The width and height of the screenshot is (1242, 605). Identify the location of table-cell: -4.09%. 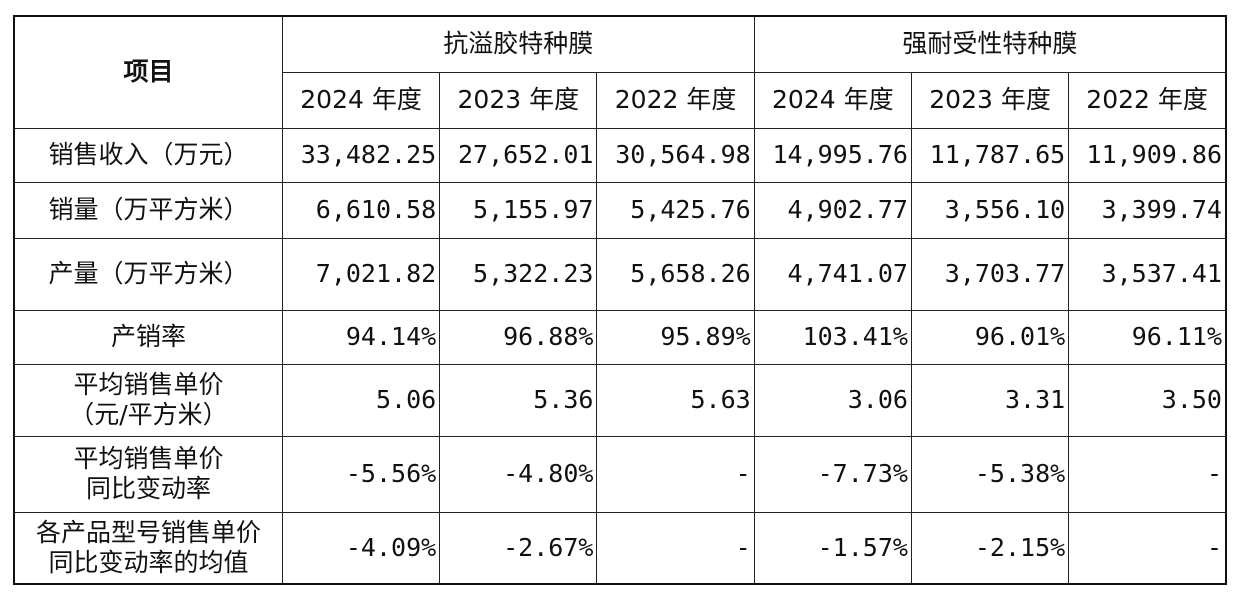
(361, 548).